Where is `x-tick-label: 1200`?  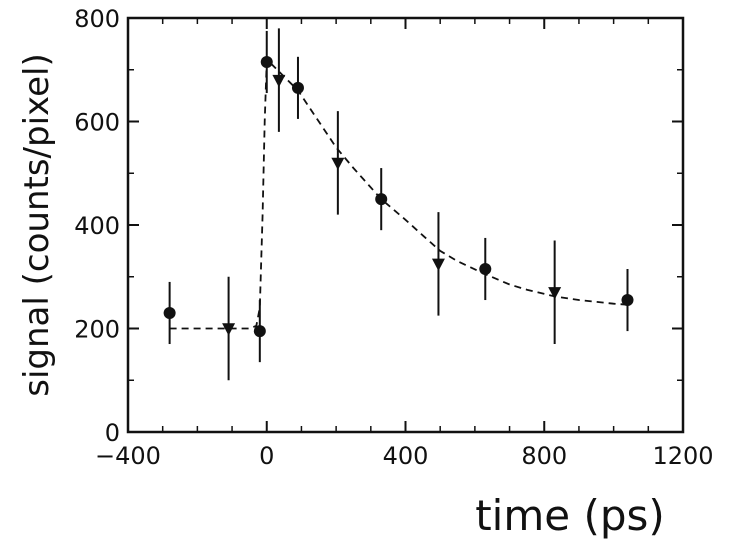 x-tick-label: 1200 is located at coordinates (682, 456).